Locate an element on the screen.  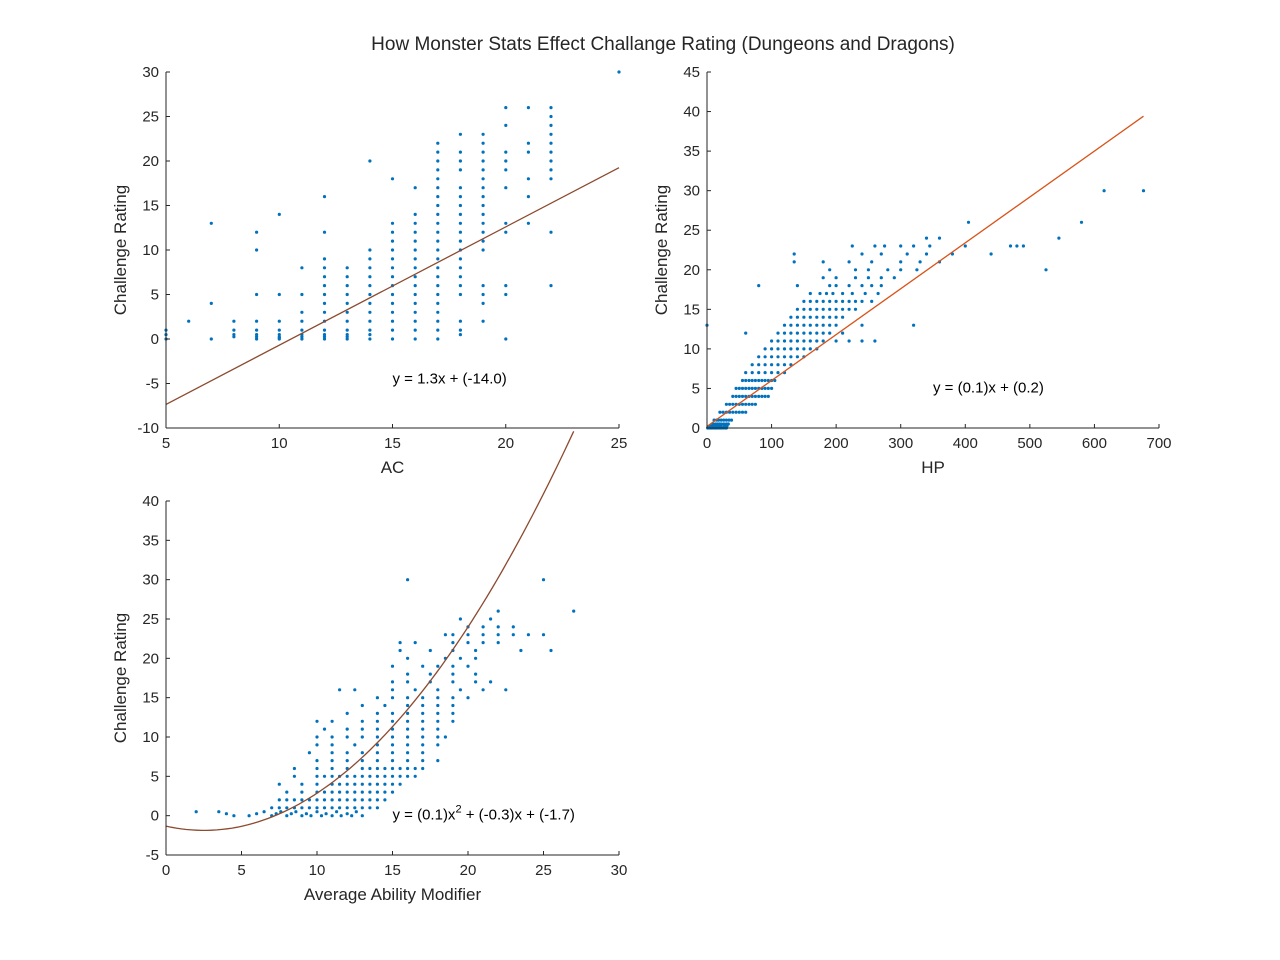
ac-x-tick-label: 15 is located at coordinates (392, 443).